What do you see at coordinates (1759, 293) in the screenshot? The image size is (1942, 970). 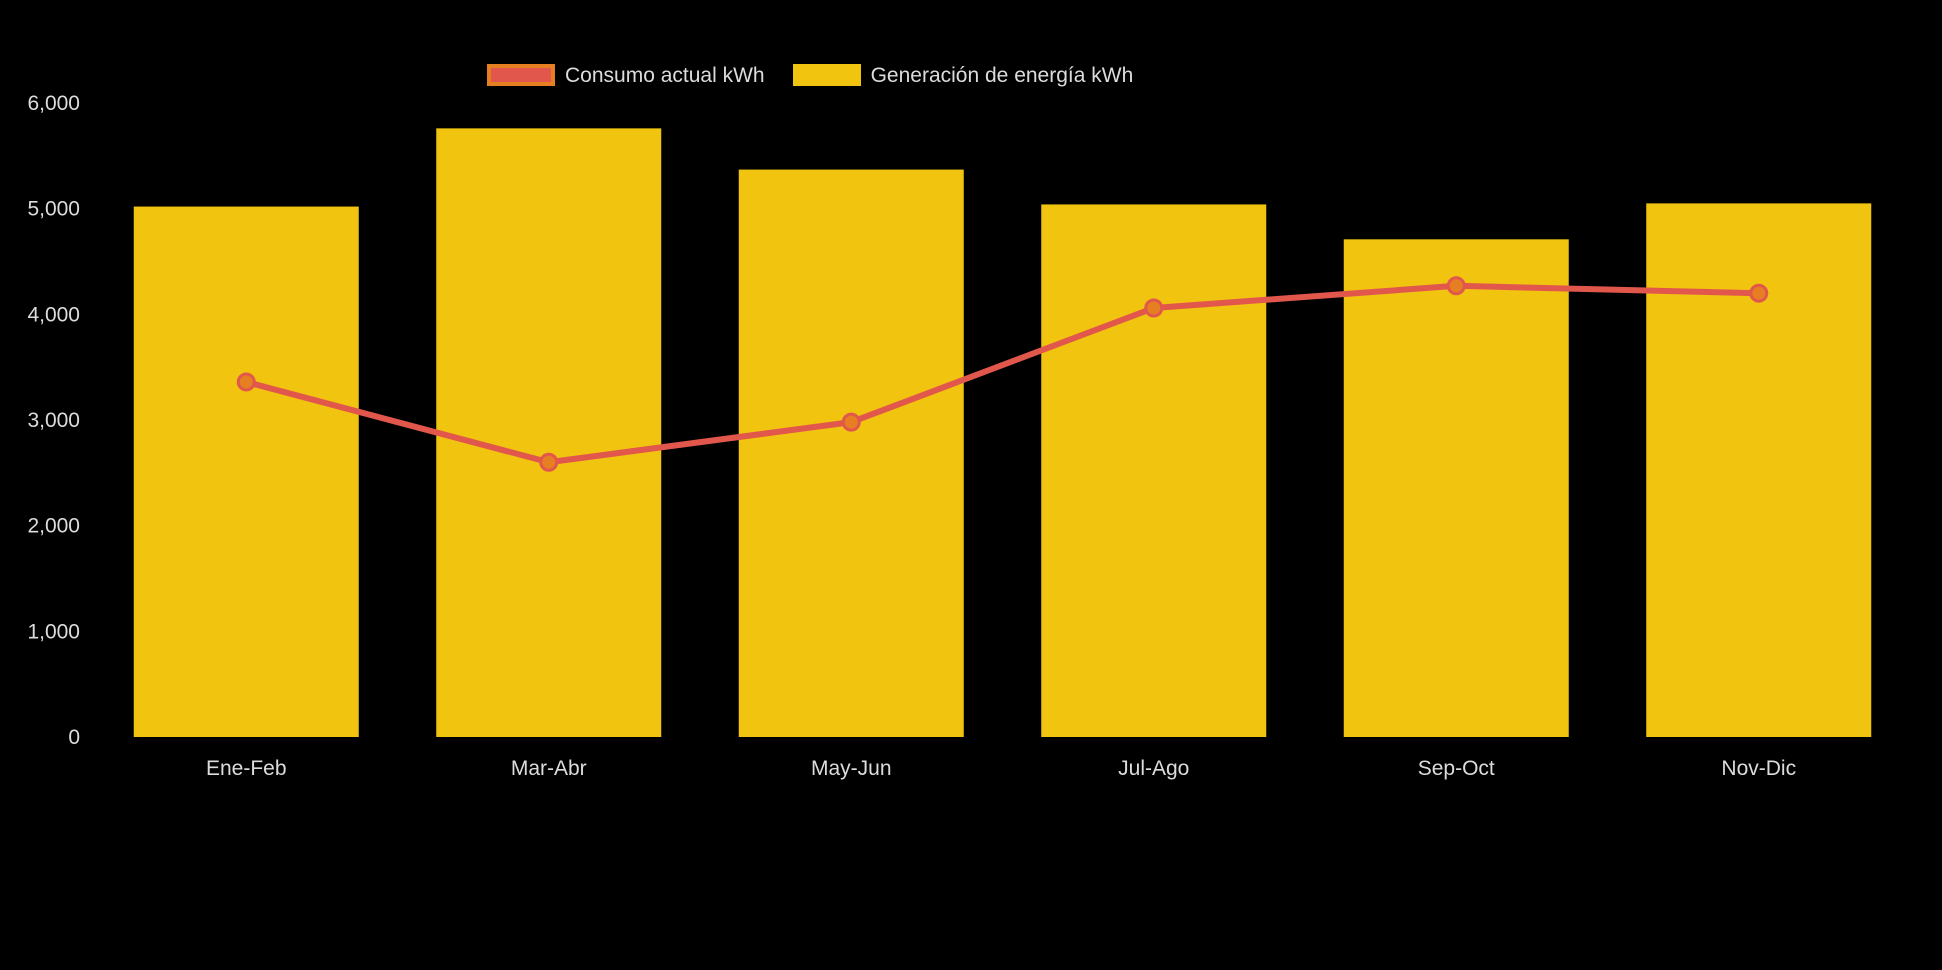 I see `line-point-Nov-Dic` at bounding box center [1759, 293].